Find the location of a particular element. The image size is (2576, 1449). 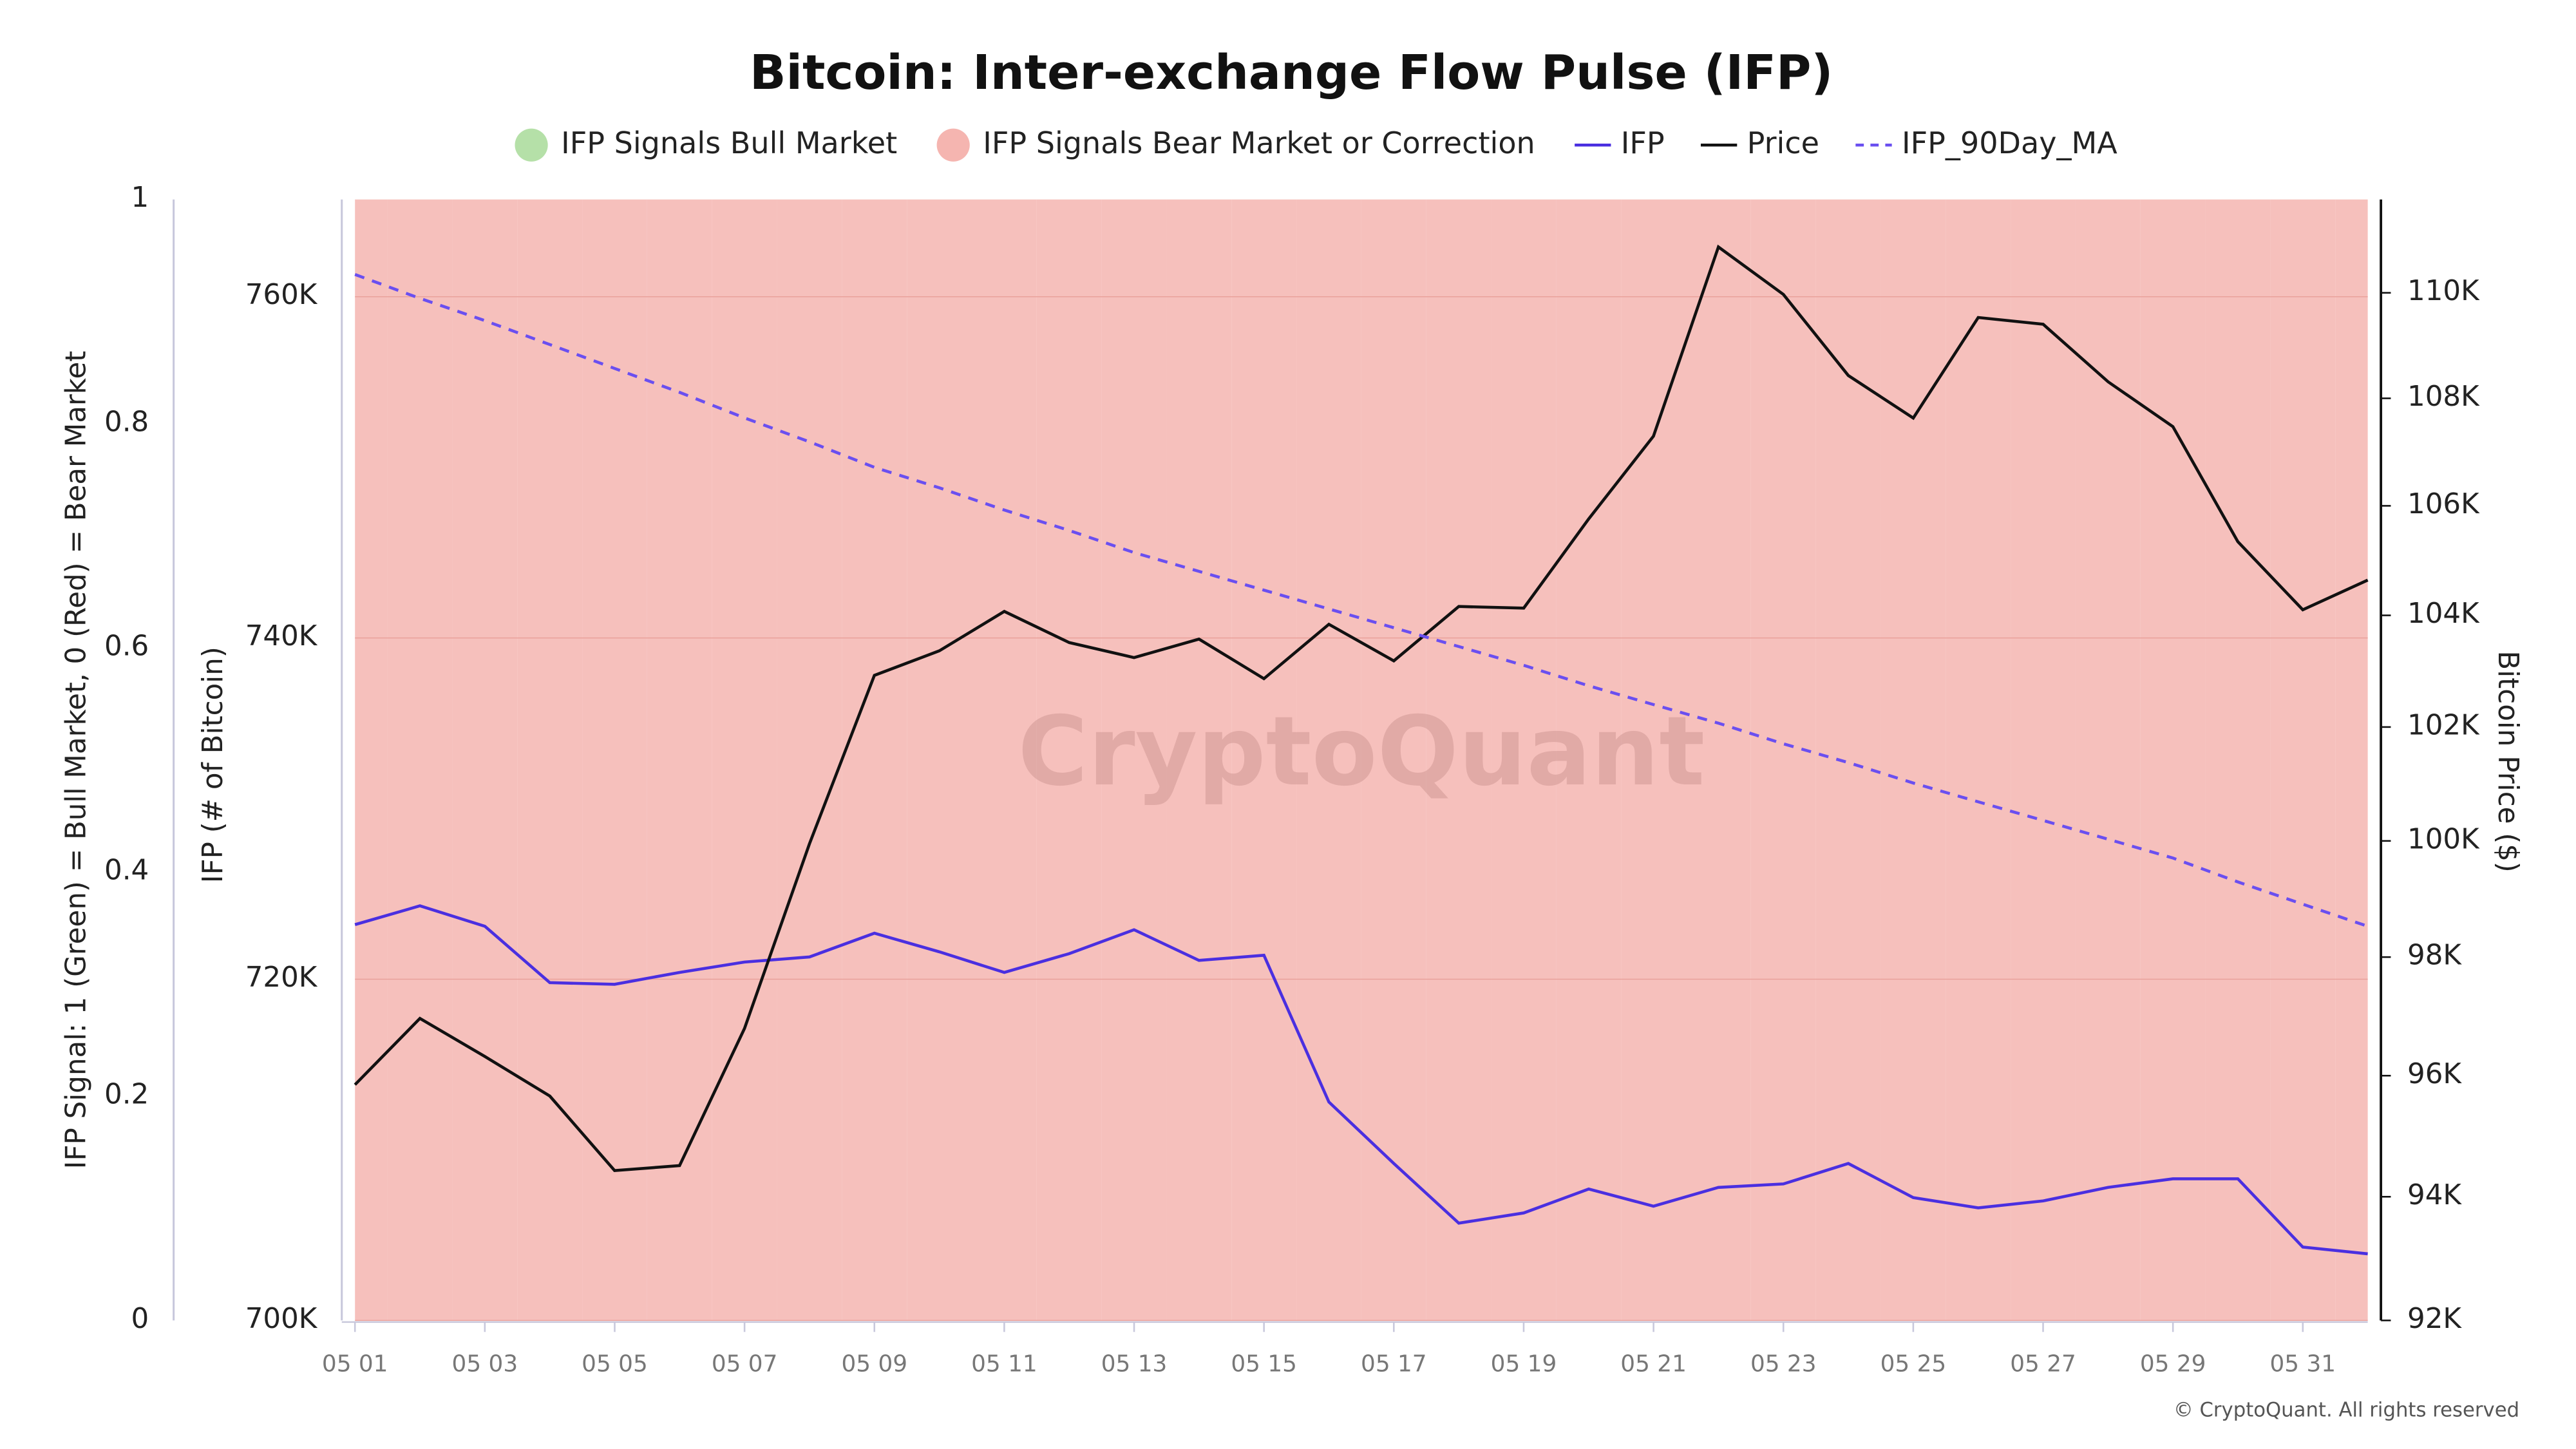

x-tick-label: 05 21 is located at coordinates (1653, 1364).